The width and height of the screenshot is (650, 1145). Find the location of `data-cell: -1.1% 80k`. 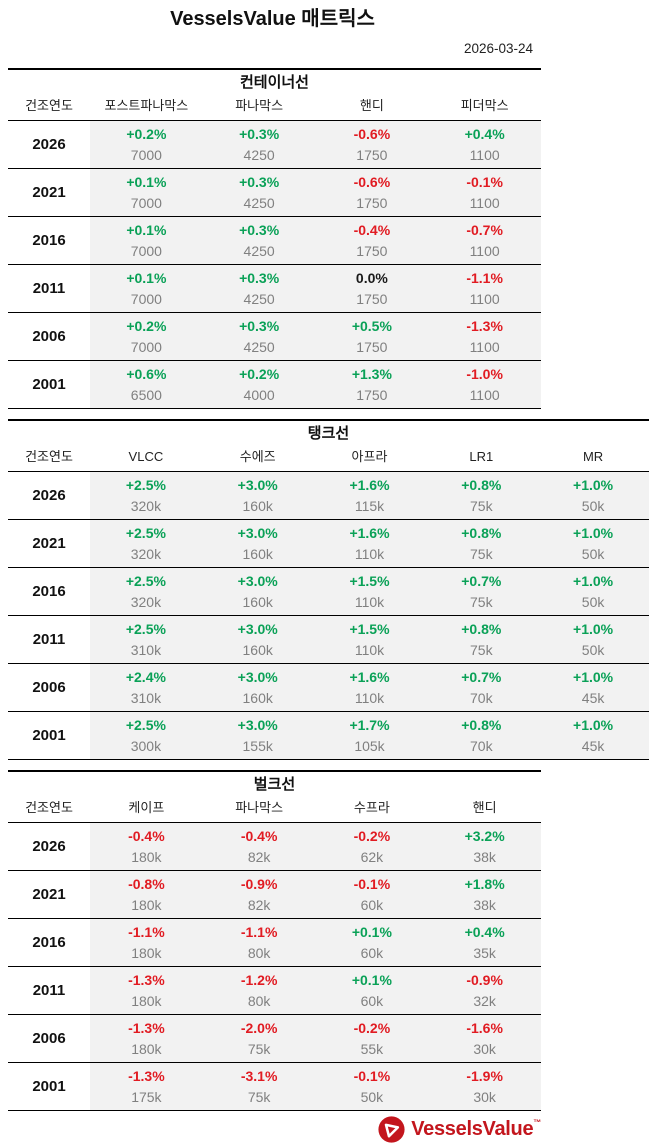

data-cell: -1.1% 80k is located at coordinates (259, 942).